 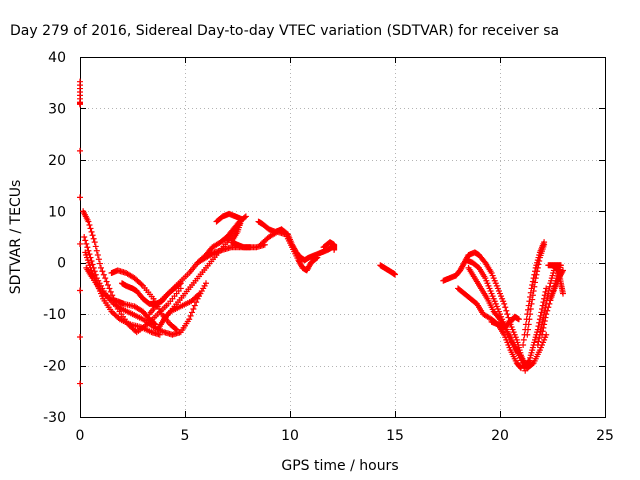 I want to click on y-tick-label: 10, so click(x=57, y=212).